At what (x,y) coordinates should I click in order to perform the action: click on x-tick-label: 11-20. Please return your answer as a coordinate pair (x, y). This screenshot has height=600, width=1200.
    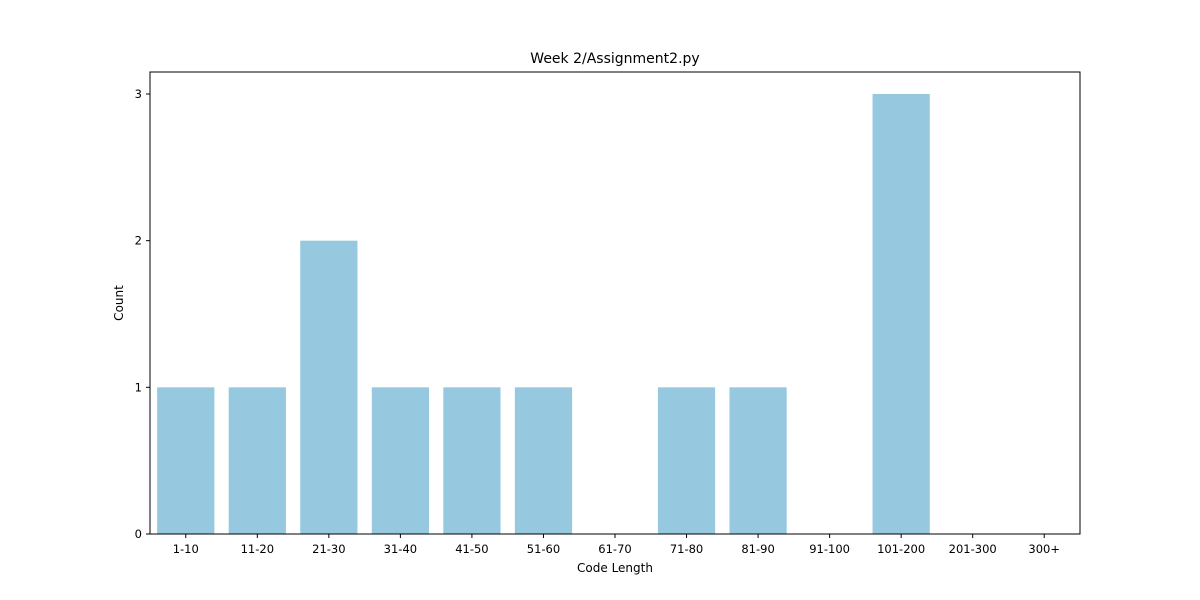
    Looking at the image, I should click on (257, 549).